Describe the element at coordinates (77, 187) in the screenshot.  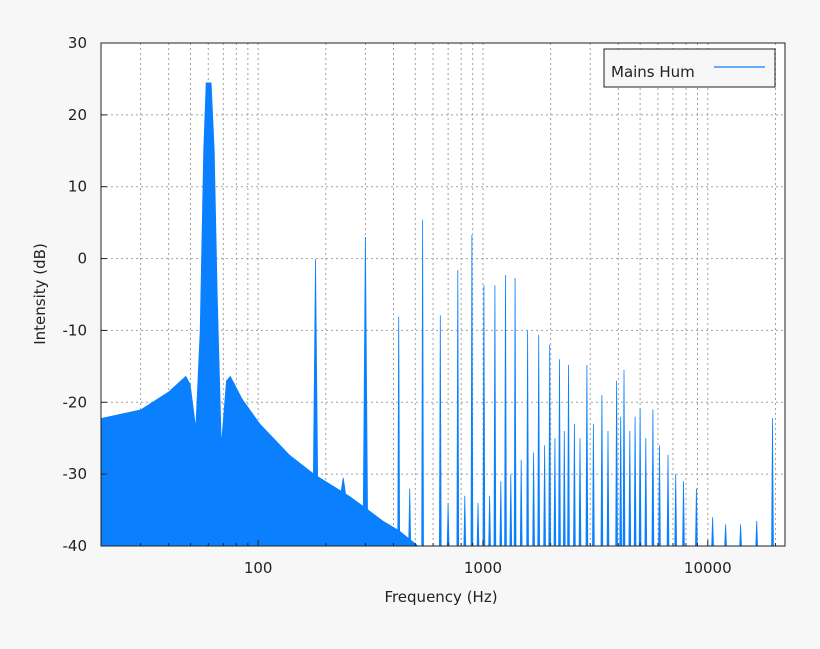
I see `y-tick-label: 10` at that location.